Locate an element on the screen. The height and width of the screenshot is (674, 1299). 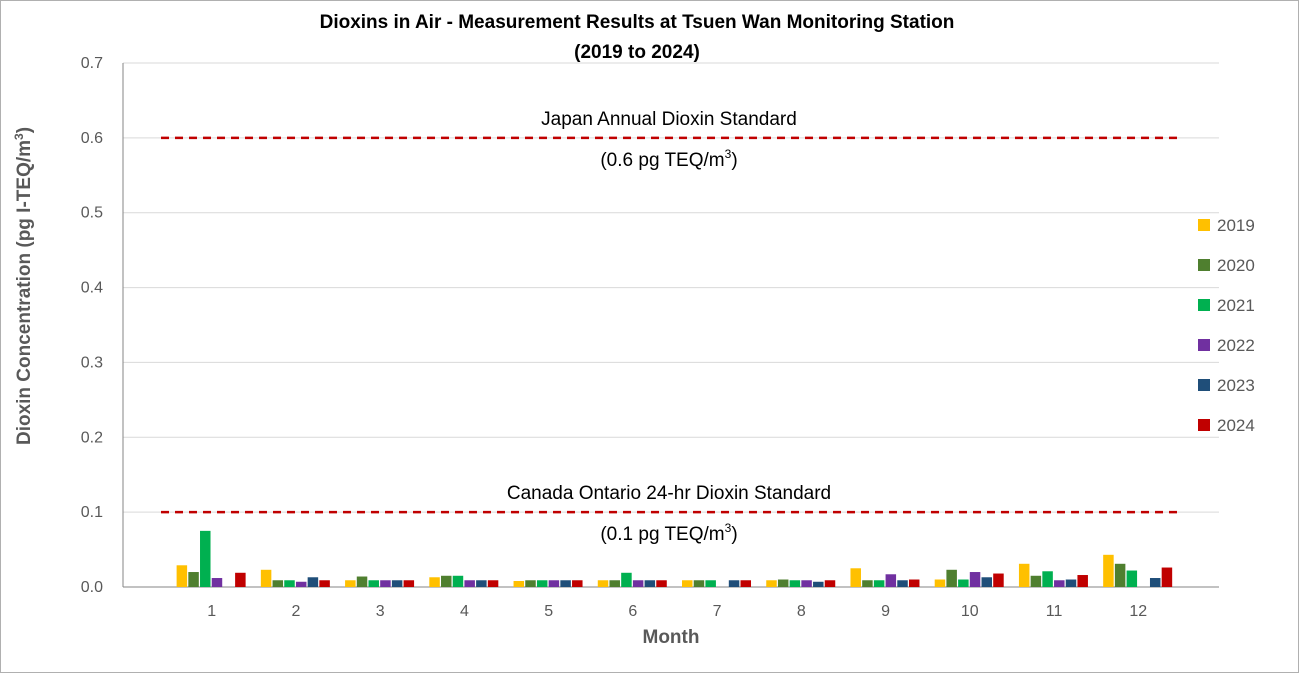
y-axis-title: Dioxin Concentration (pg I-TEQ/m3) is located at coordinates (23, 286).